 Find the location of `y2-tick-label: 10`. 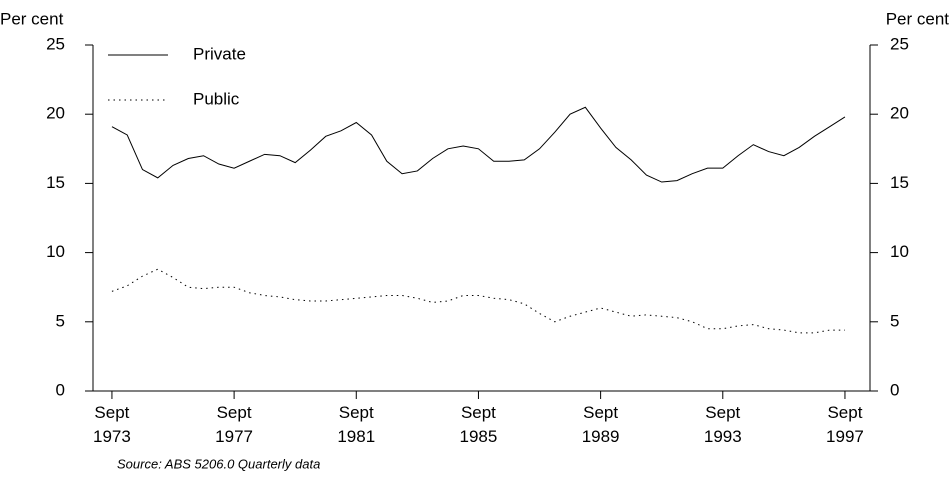

y2-tick-label: 10 is located at coordinates (899, 251).